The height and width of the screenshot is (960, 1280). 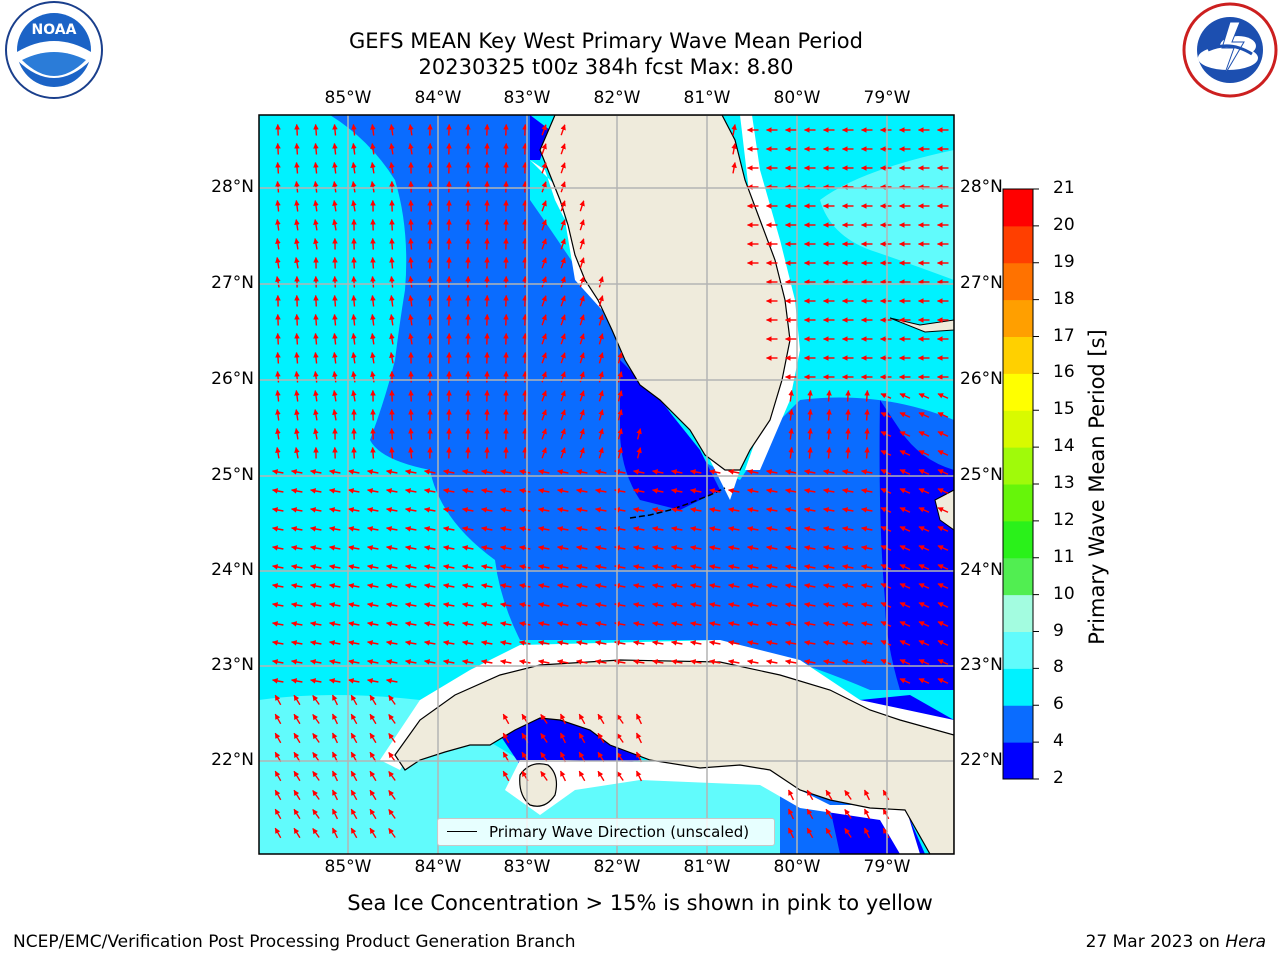 I want to click on colorbar-tick-label: 9, so click(x=1058, y=630).